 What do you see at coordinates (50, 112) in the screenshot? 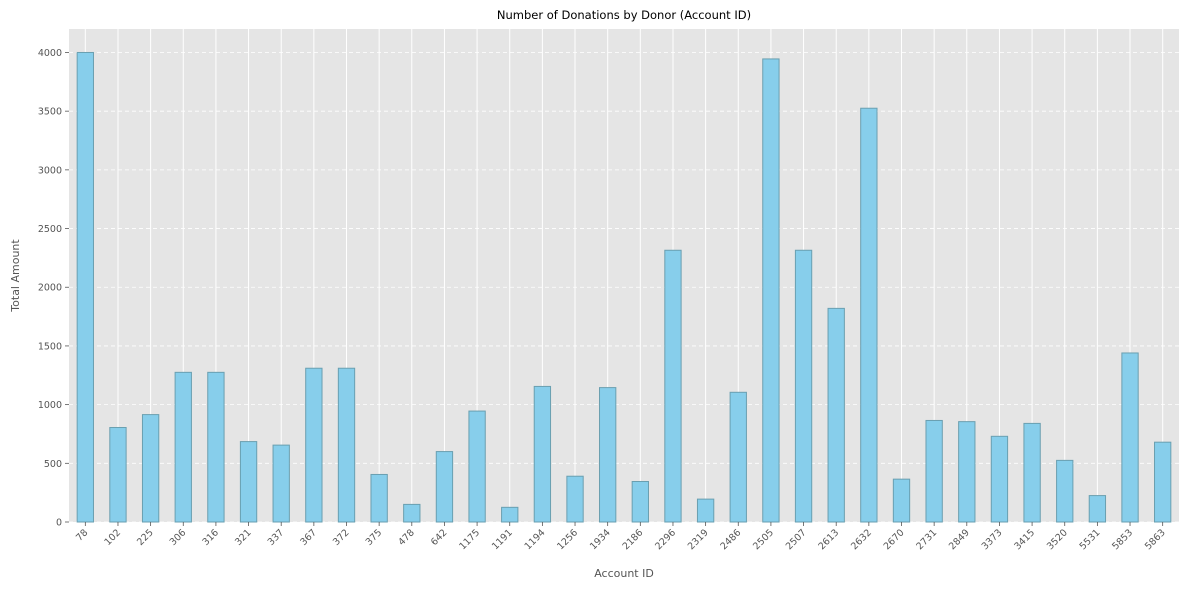
I see `y-tick-label: 3500` at bounding box center [50, 112].